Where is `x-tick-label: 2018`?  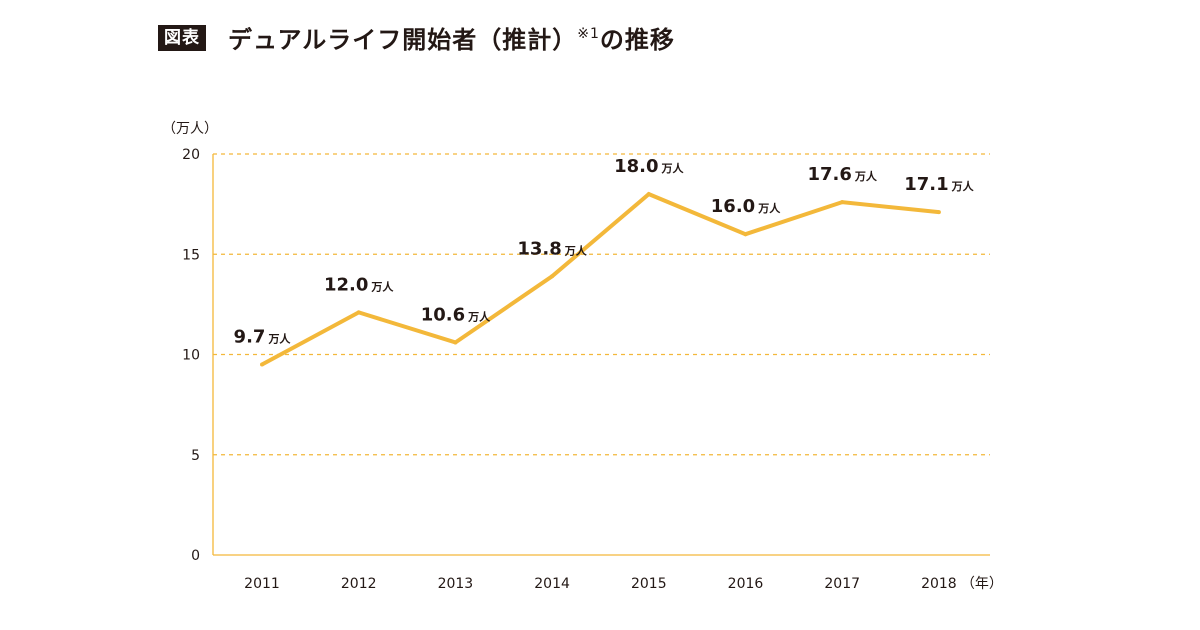 x-tick-label: 2018 is located at coordinates (939, 584).